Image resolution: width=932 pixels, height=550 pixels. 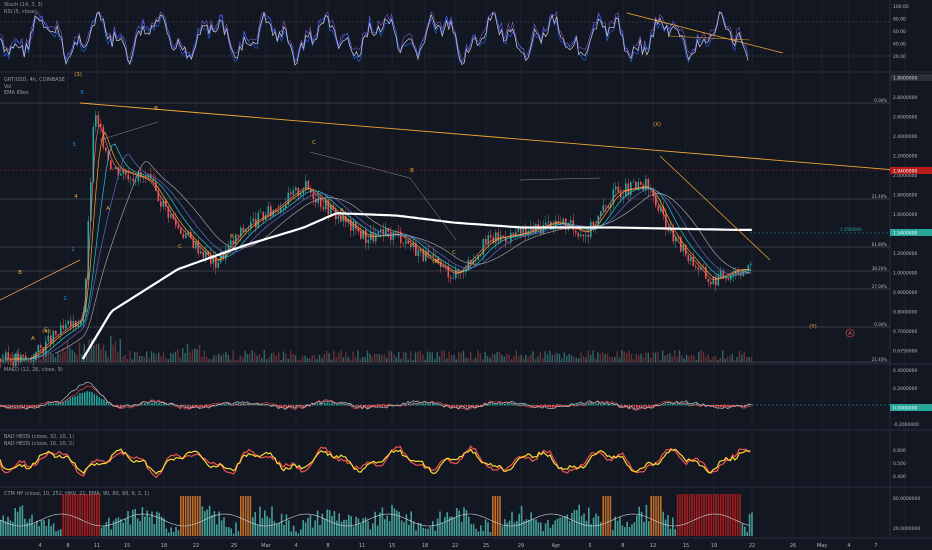 I want to click on bad-heds-pane, so click(x=375, y=462).